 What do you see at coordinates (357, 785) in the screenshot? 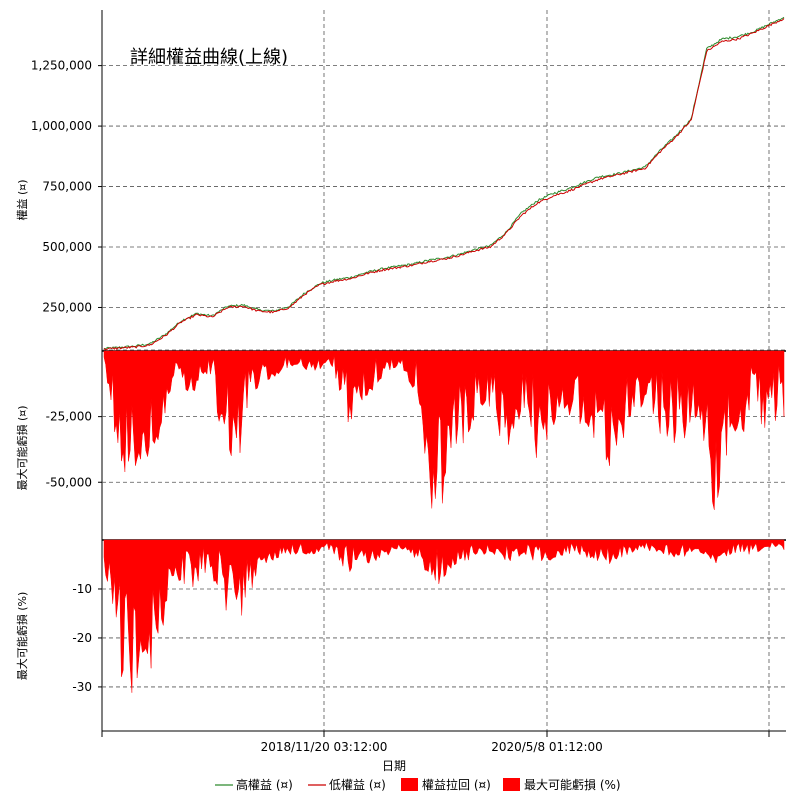
I see `legend-label: 低權益 (¤)` at bounding box center [357, 785].